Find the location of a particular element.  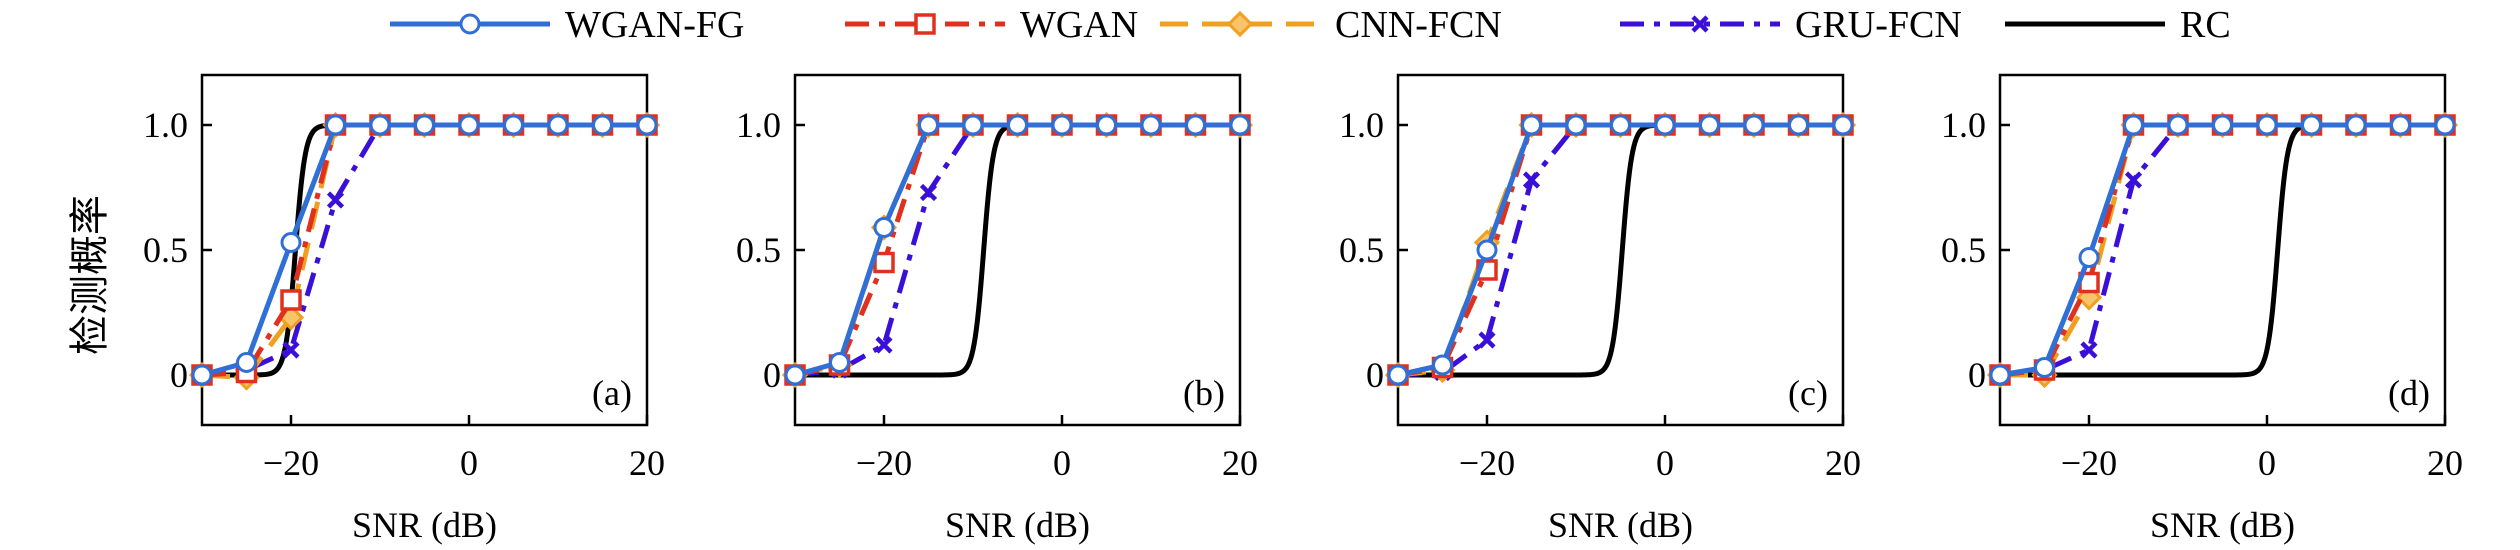

legend-item-wgan: WGAN is located at coordinates (991, 25).